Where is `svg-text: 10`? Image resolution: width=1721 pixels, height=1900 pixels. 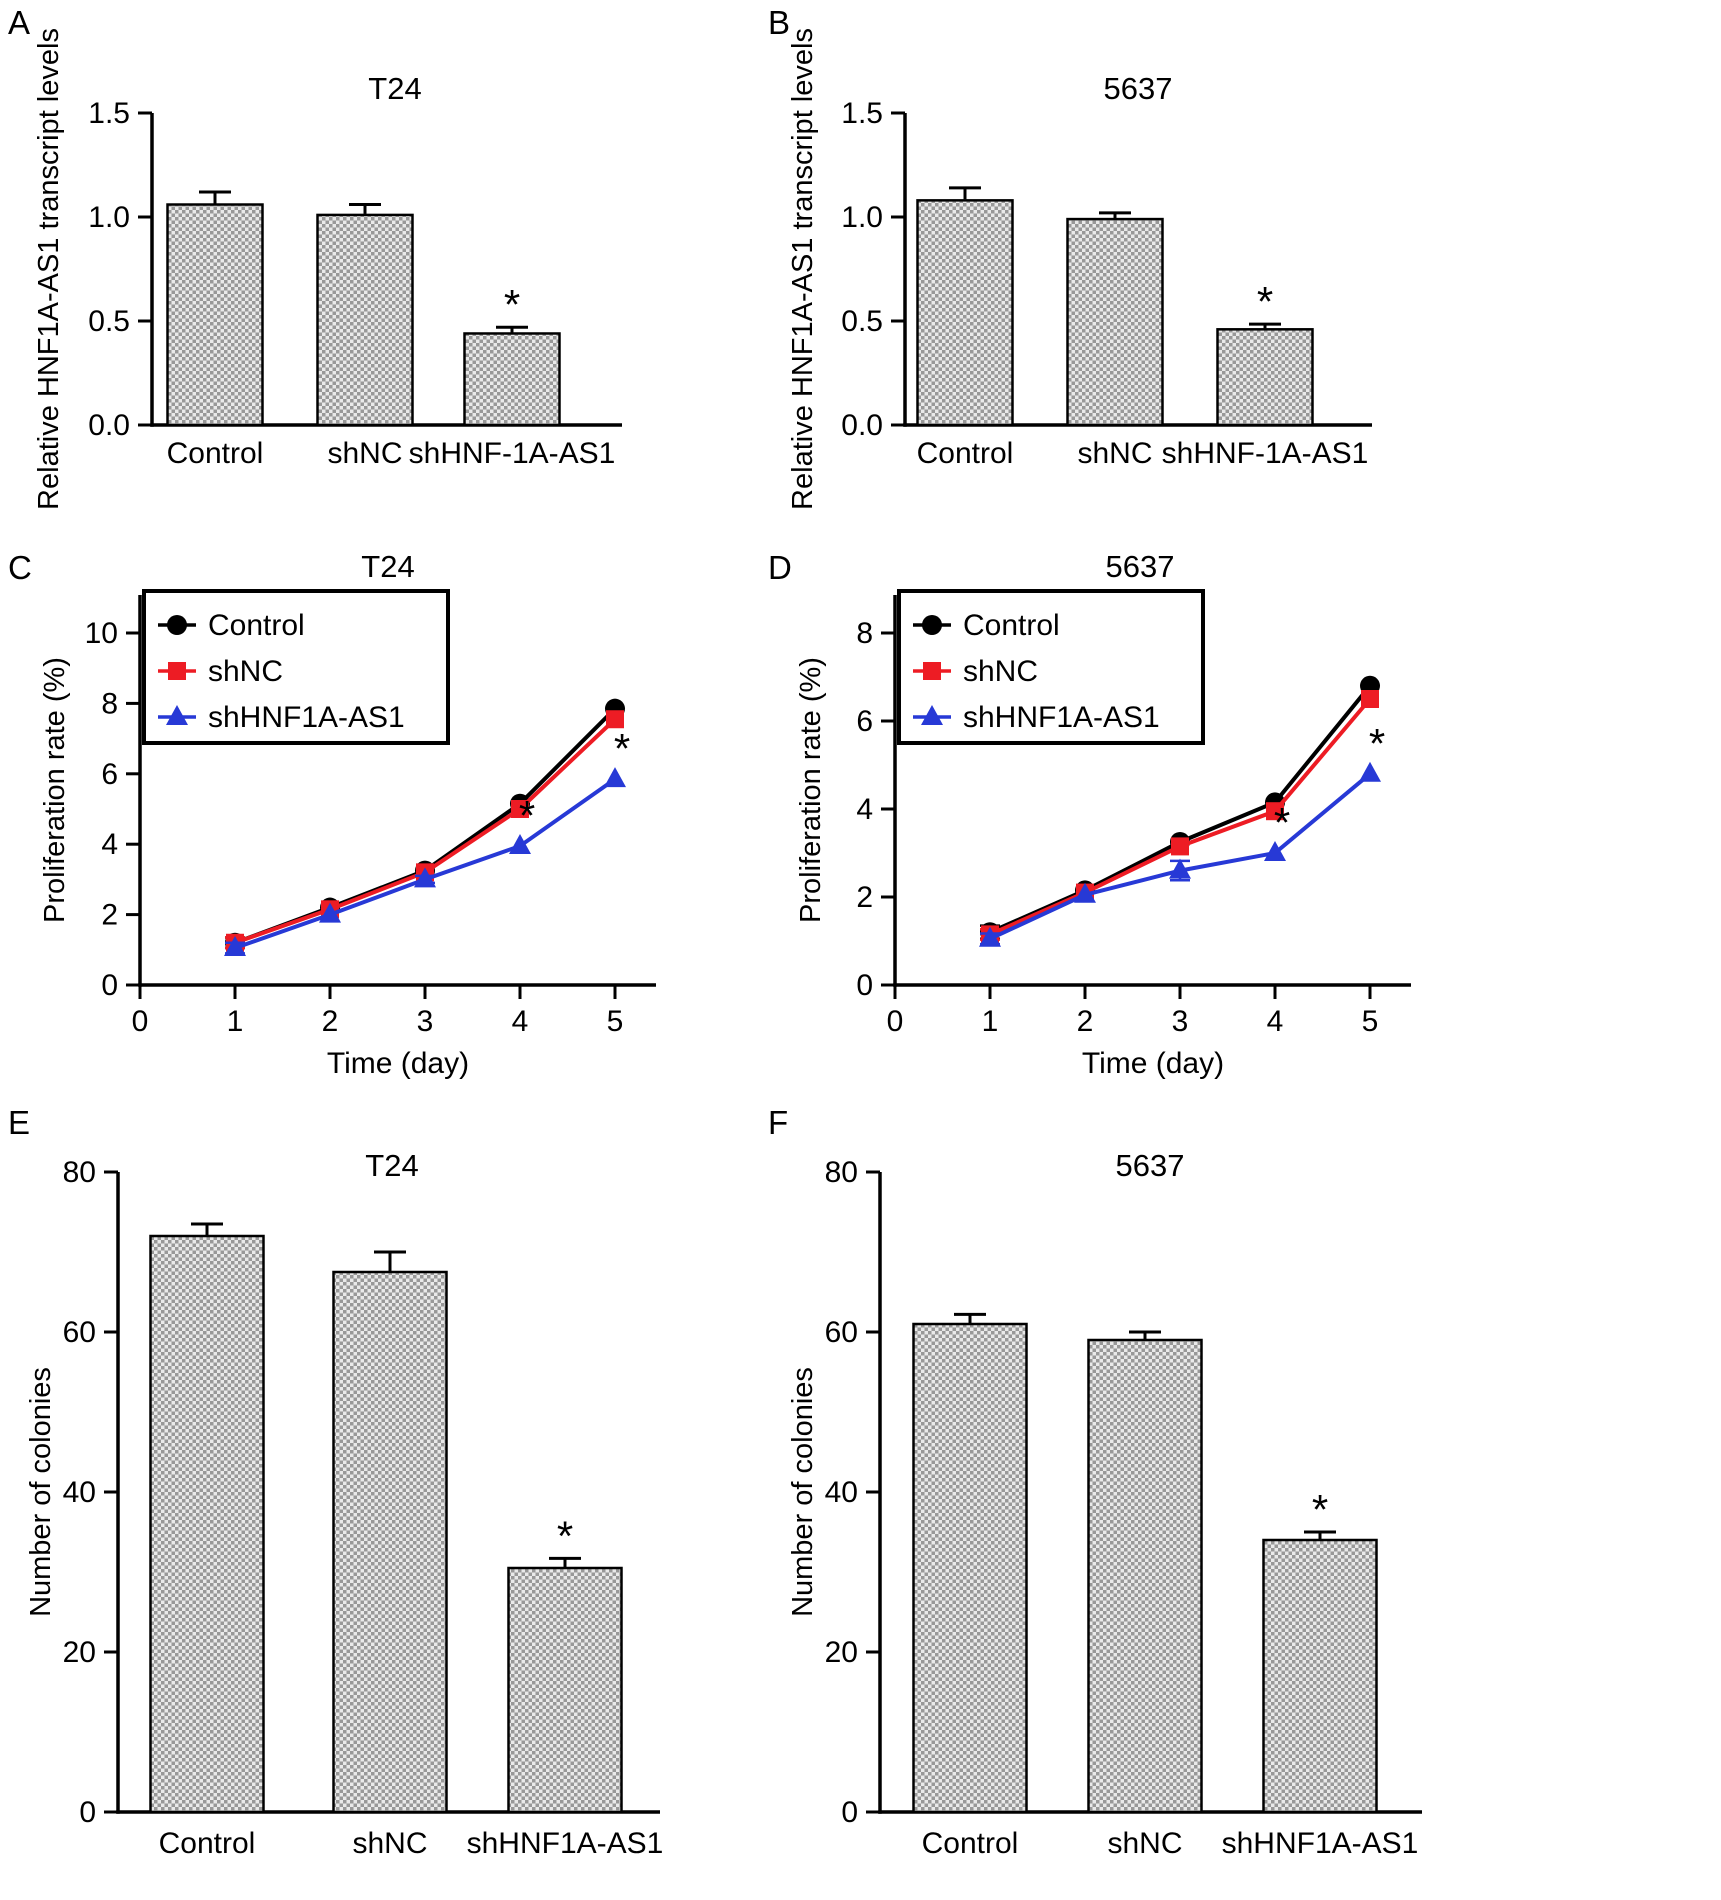
svg-text: 10 is located at coordinates (101, 633).